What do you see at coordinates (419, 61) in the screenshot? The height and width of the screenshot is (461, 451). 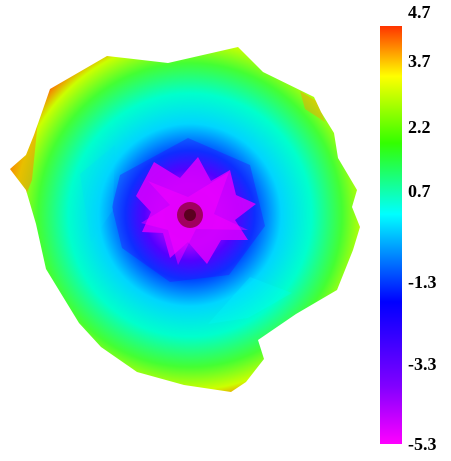 I see `colorbar-tick-label-3-7: 3.7` at bounding box center [419, 61].